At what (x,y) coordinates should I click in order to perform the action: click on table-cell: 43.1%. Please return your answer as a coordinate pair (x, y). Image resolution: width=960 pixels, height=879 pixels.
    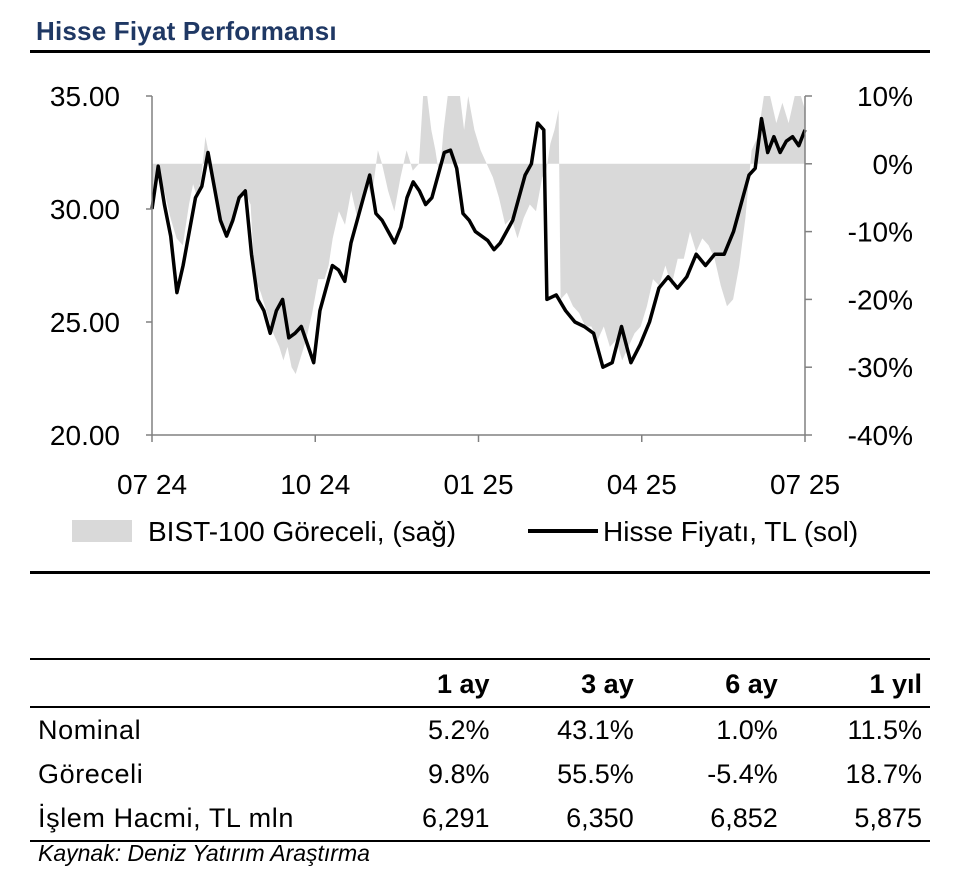
    Looking at the image, I should click on (595, 730).